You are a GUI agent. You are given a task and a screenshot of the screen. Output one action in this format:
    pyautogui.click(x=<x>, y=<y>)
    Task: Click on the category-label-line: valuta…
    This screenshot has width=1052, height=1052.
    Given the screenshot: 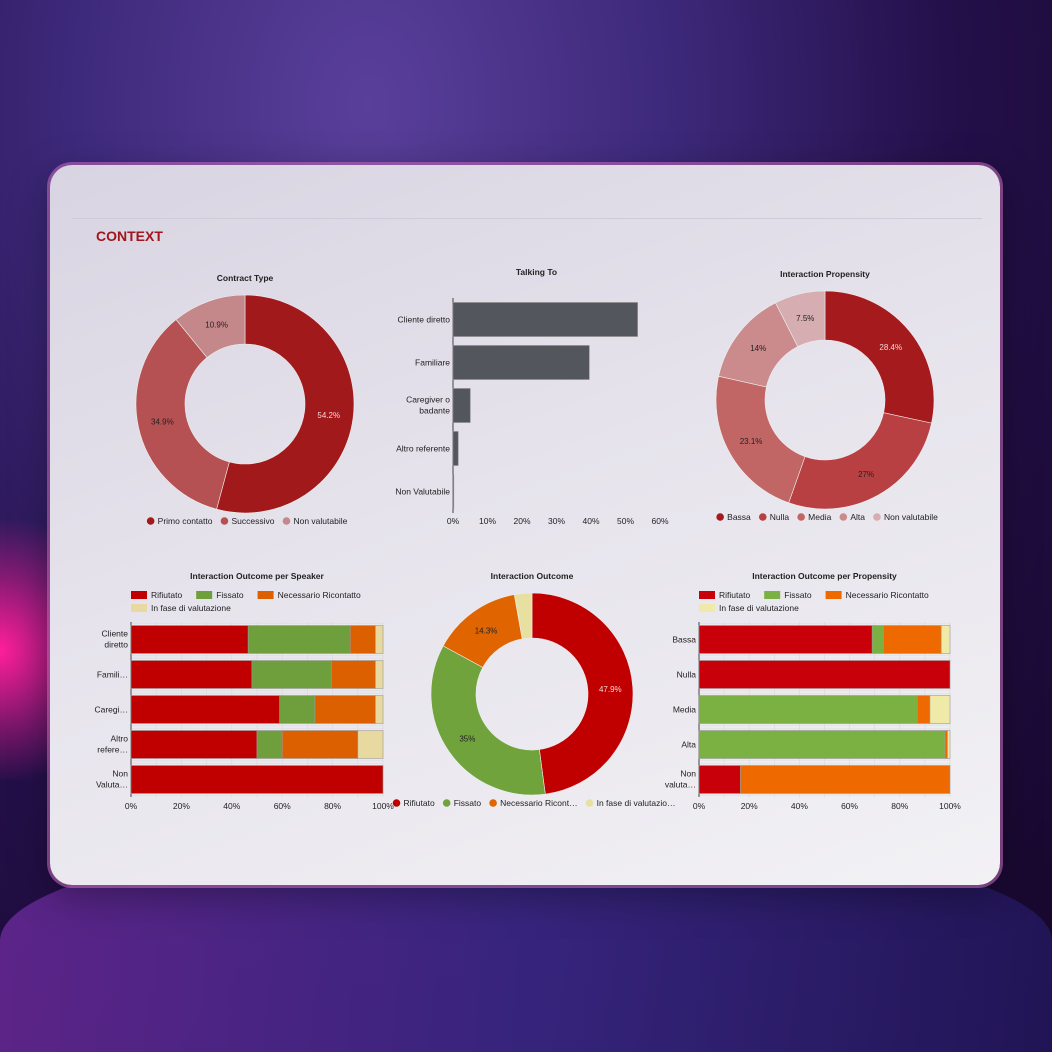 What is the action you would take?
    pyautogui.click(x=680, y=785)
    